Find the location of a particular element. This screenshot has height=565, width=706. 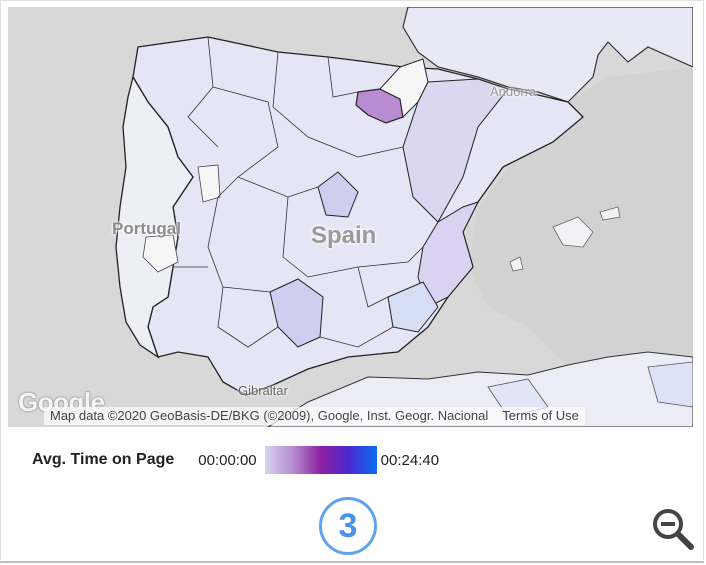

color-legend: Avg. Time on Page 00:00:00 00:24:40 is located at coordinates (236, 460).